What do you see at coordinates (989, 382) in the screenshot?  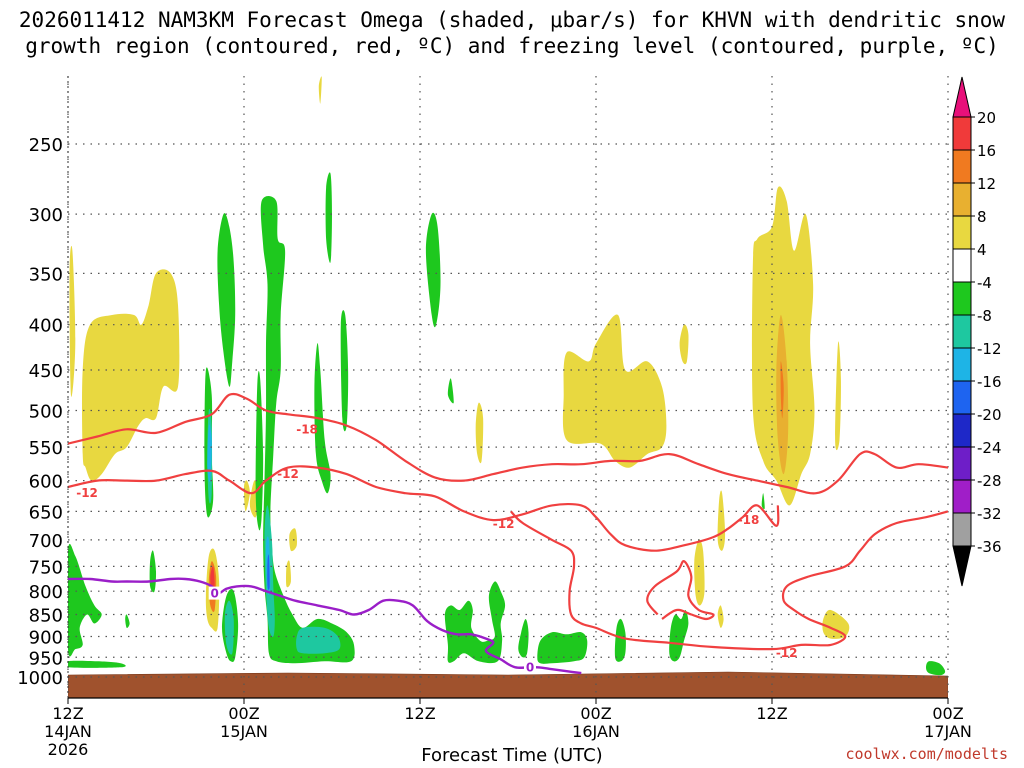 I see `colorbar-level-label: -16` at bounding box center [989, 382].